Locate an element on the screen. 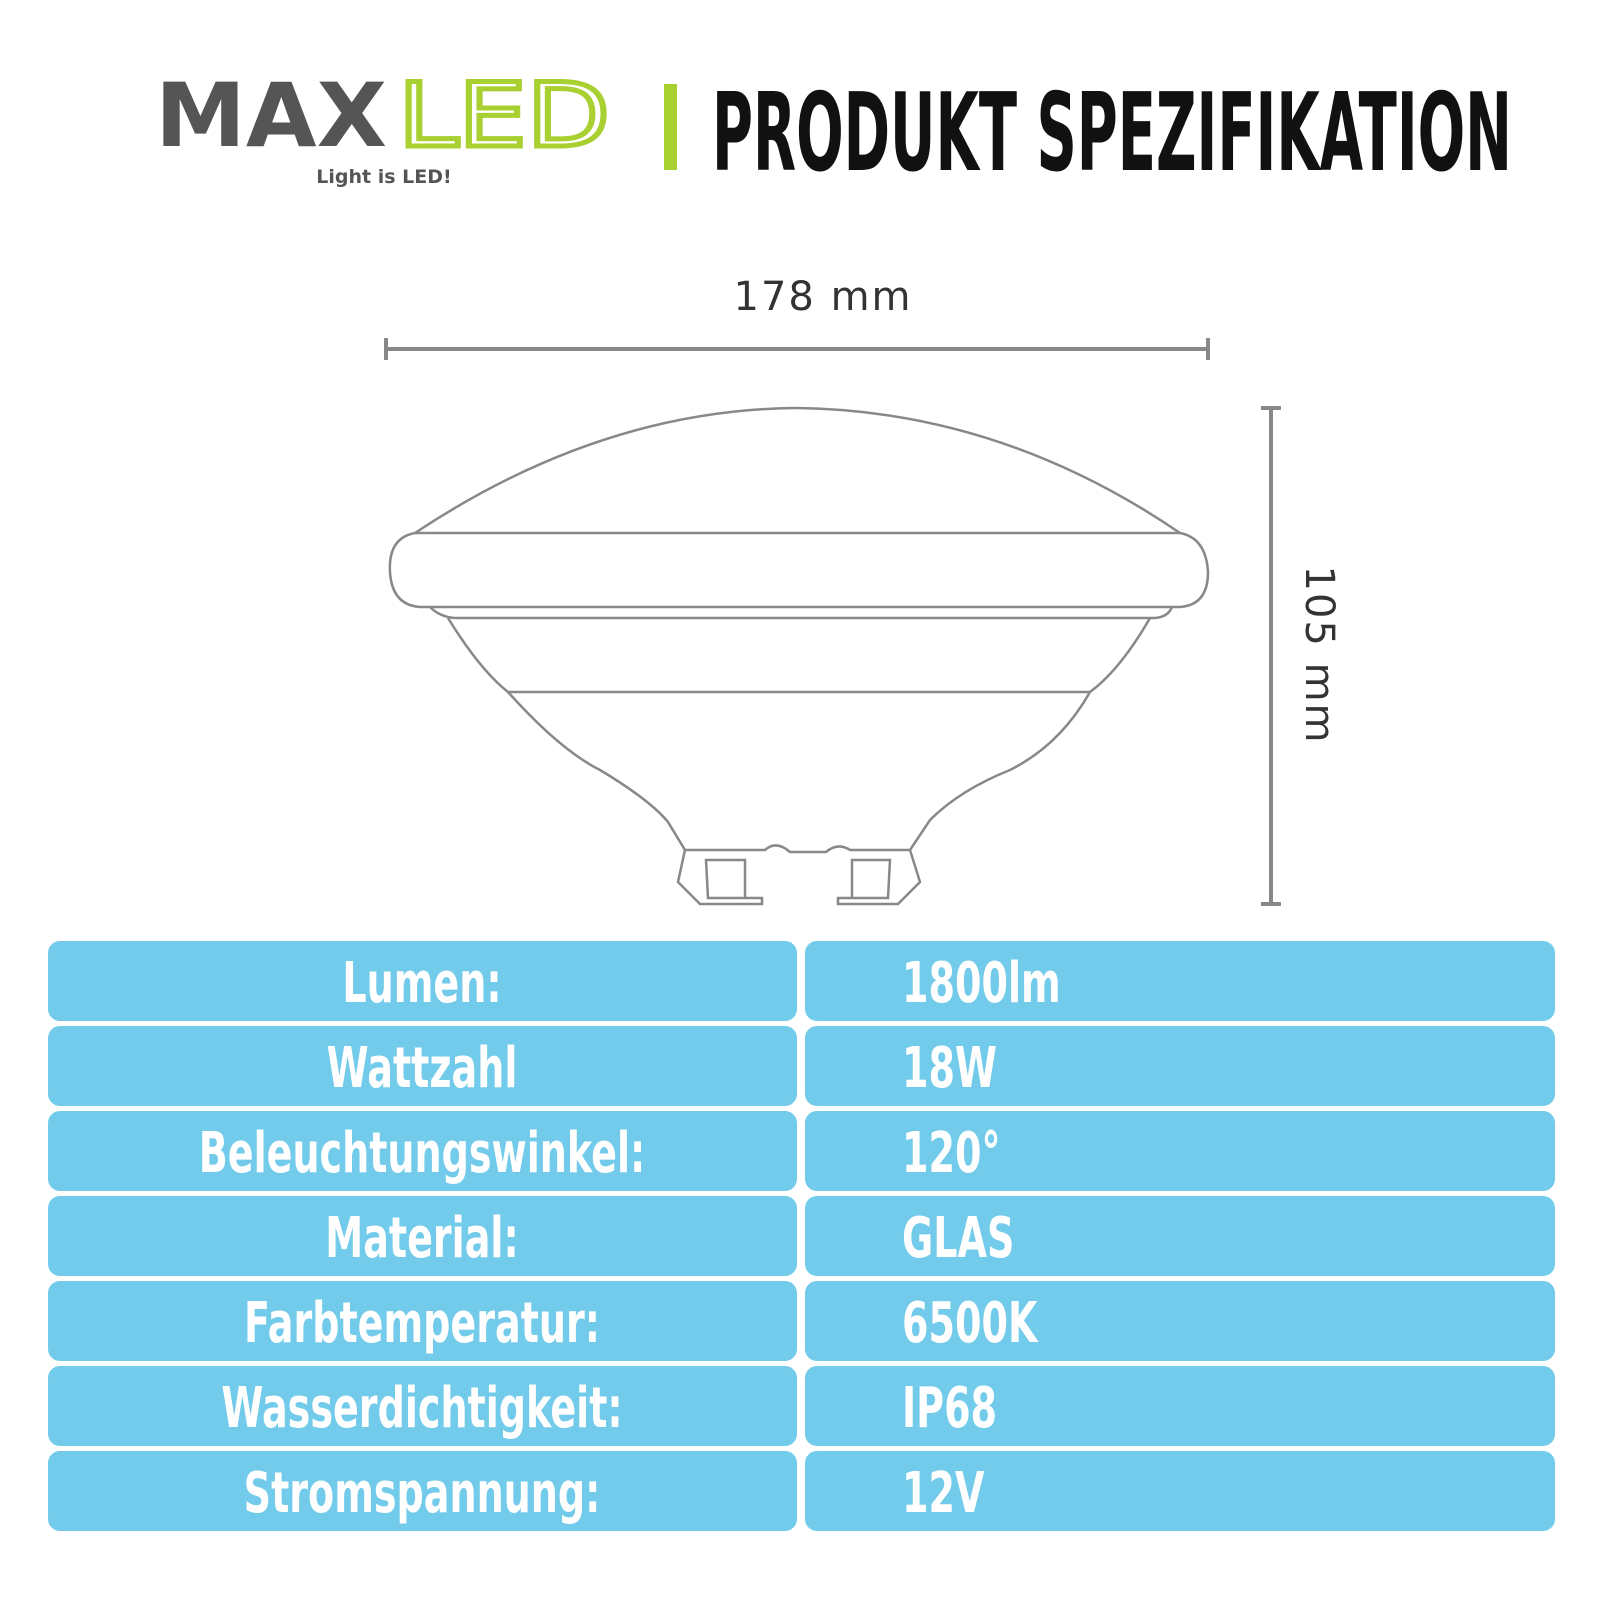 The width and height of the screenshot is (1600, 1600). logo-led: LED is located at coordinates (504, 115).